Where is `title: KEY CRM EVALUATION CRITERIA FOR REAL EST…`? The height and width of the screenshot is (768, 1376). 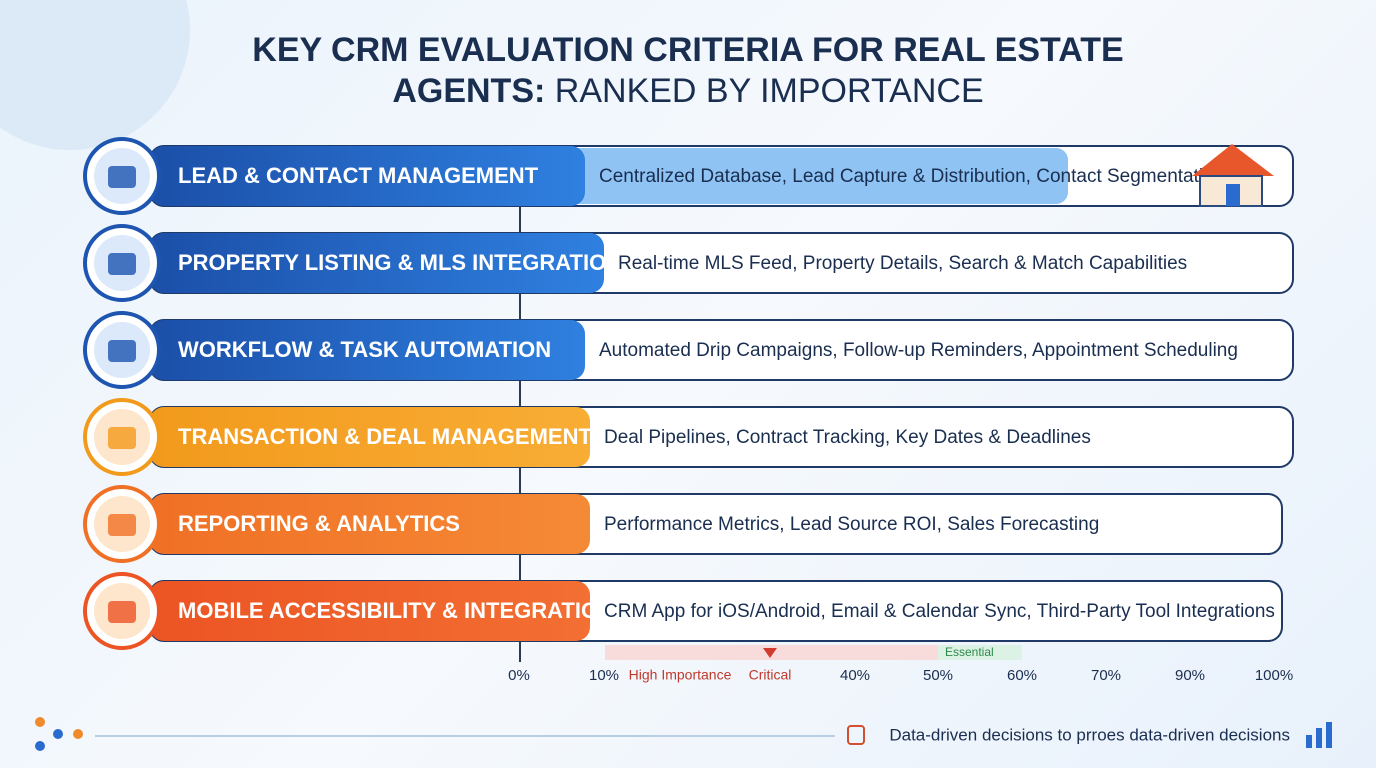
title: KEY CRM EVALUATION CRITERIA FOR REAL EST… is located at coordinates (687, 50).